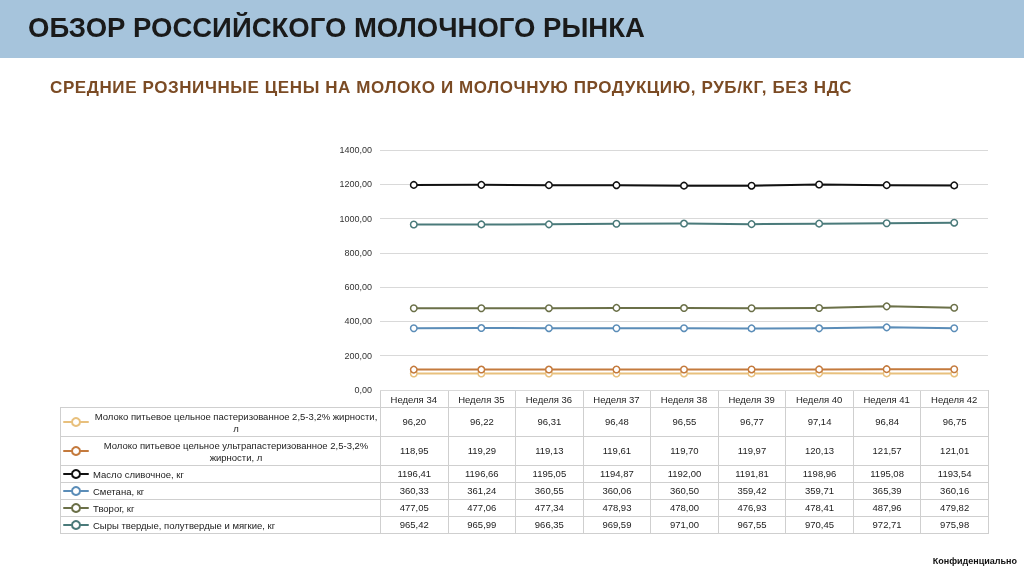 The height and width of the screenshot is (576, 1024). Describe the element at coordinates (684, 451) in the screenshot. I see `data-label: 119,70` at that location.